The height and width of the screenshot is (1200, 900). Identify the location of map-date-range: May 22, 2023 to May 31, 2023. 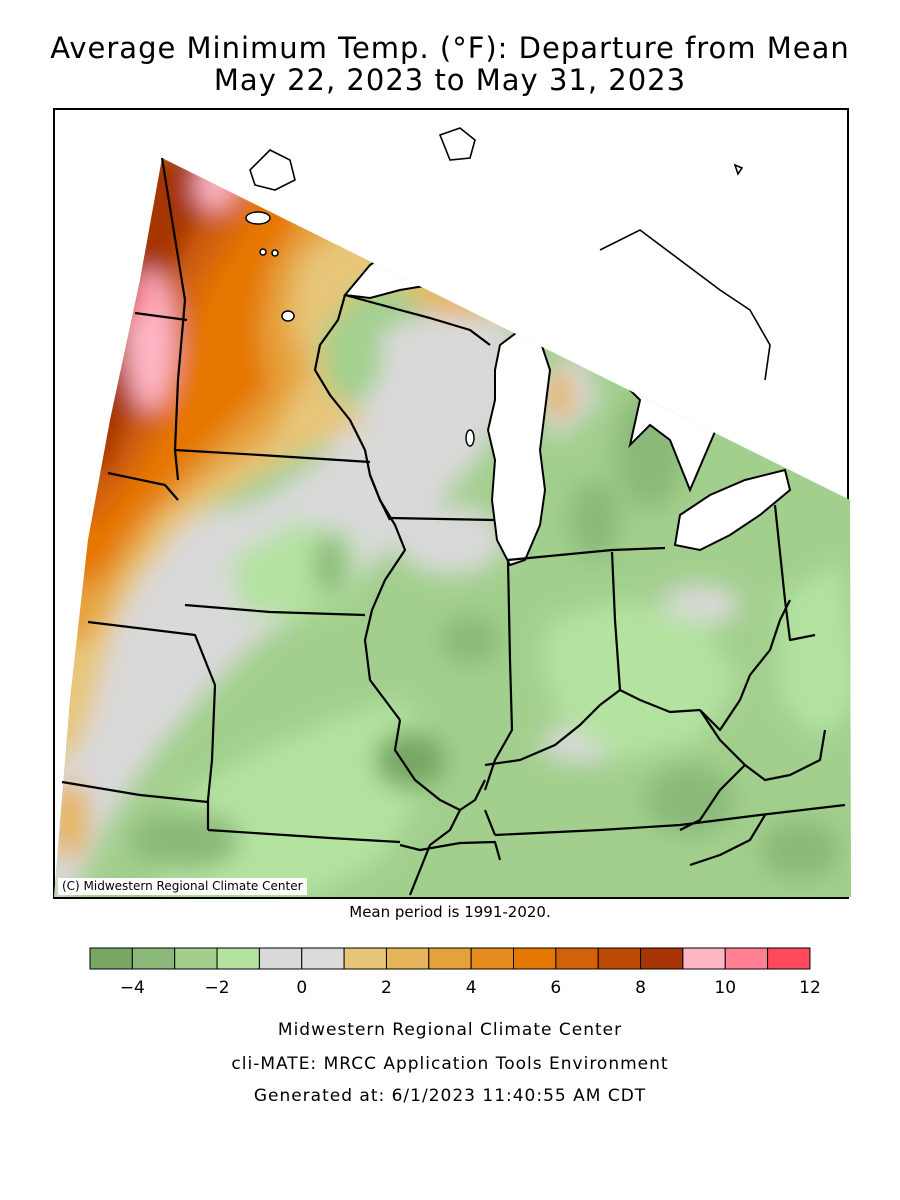
(450, 80).